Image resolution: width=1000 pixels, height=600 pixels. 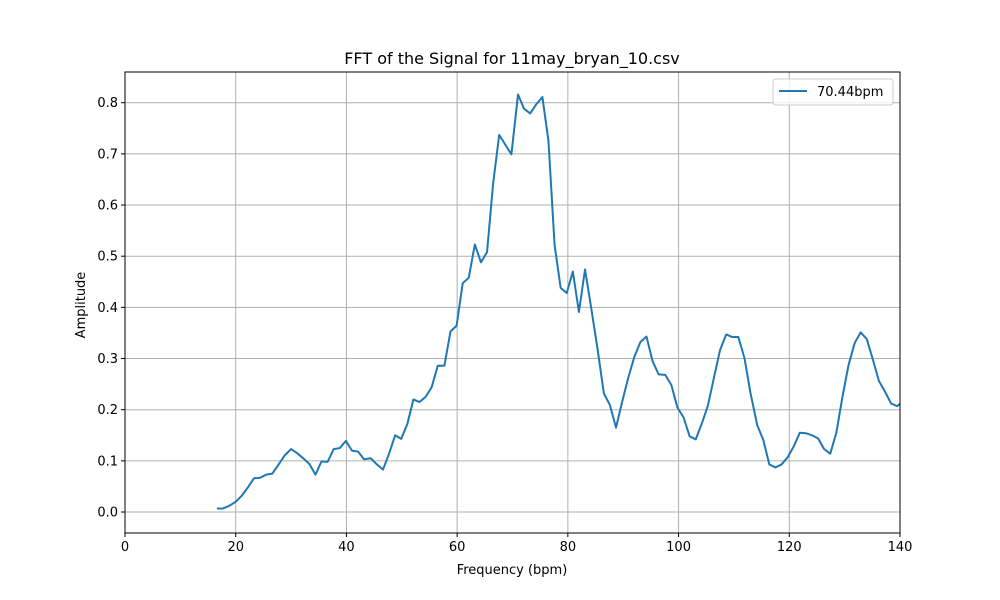 What do you see at coordinates (512, 59) in the screenshot?
I see `chart-title: FFT of the Signal for 11may_bryan_10.csv` at bounding box center [512, 59].